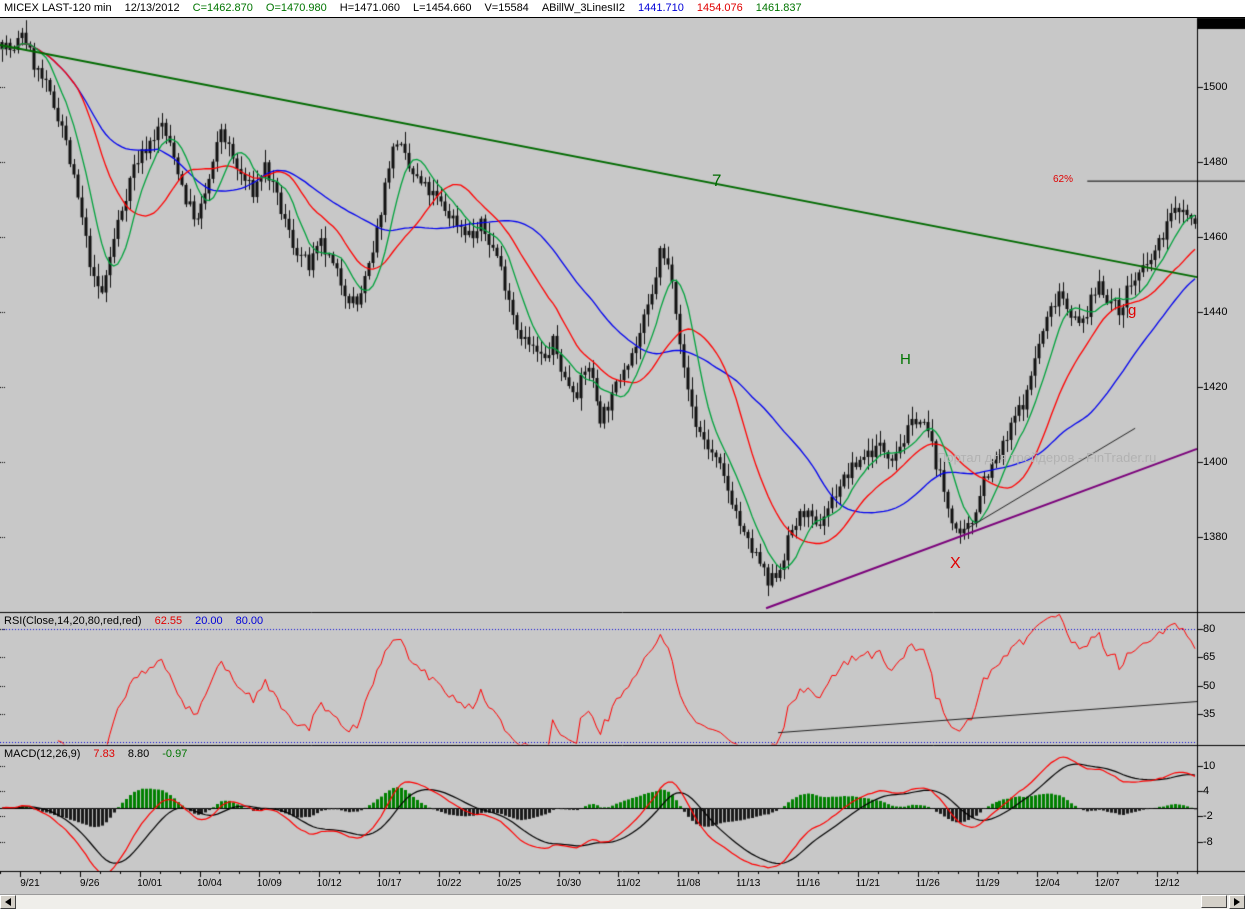 This screenshot has width=1245, height=909. I want to click on macd-label: MACD(12,26,9), so click(42, 754).